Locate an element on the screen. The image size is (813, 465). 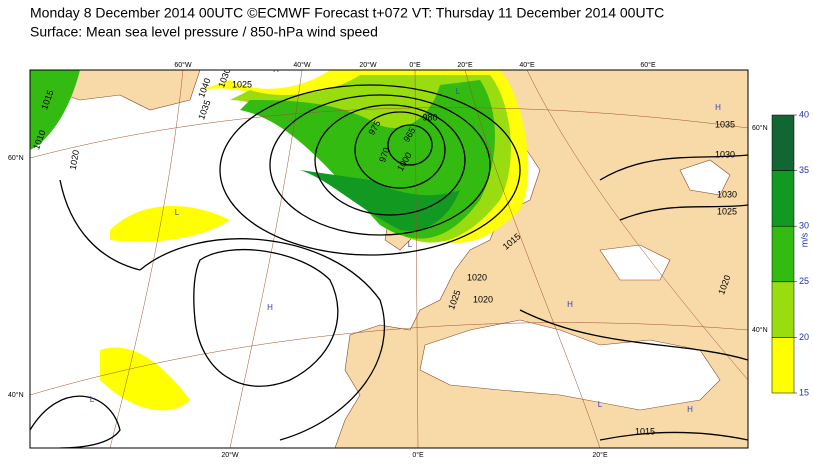
colorbar: 15 20 25 30 35 40 is located at coordinates (790, 253).